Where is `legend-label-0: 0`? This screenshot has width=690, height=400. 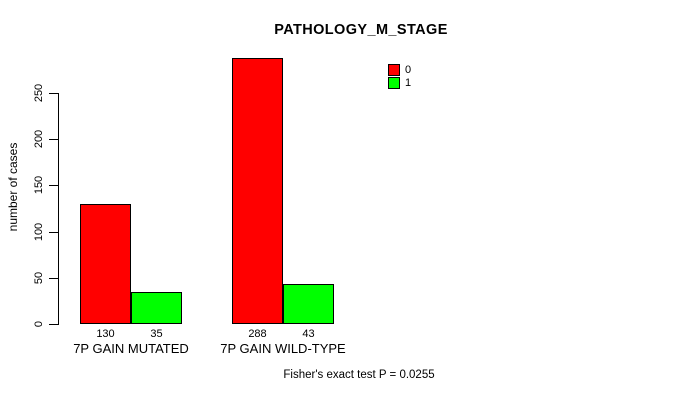 legend-label-0: 0 is located at coordinates (408, 70).